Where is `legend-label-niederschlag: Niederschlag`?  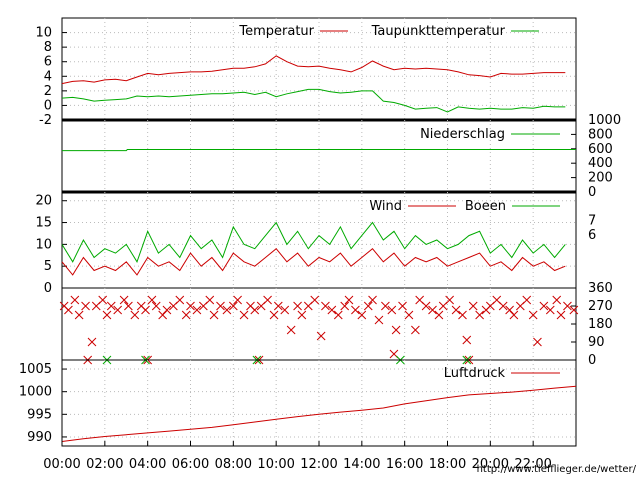
legend-label-niederschlag: Niederschlag is located at coordinates (462, 134).